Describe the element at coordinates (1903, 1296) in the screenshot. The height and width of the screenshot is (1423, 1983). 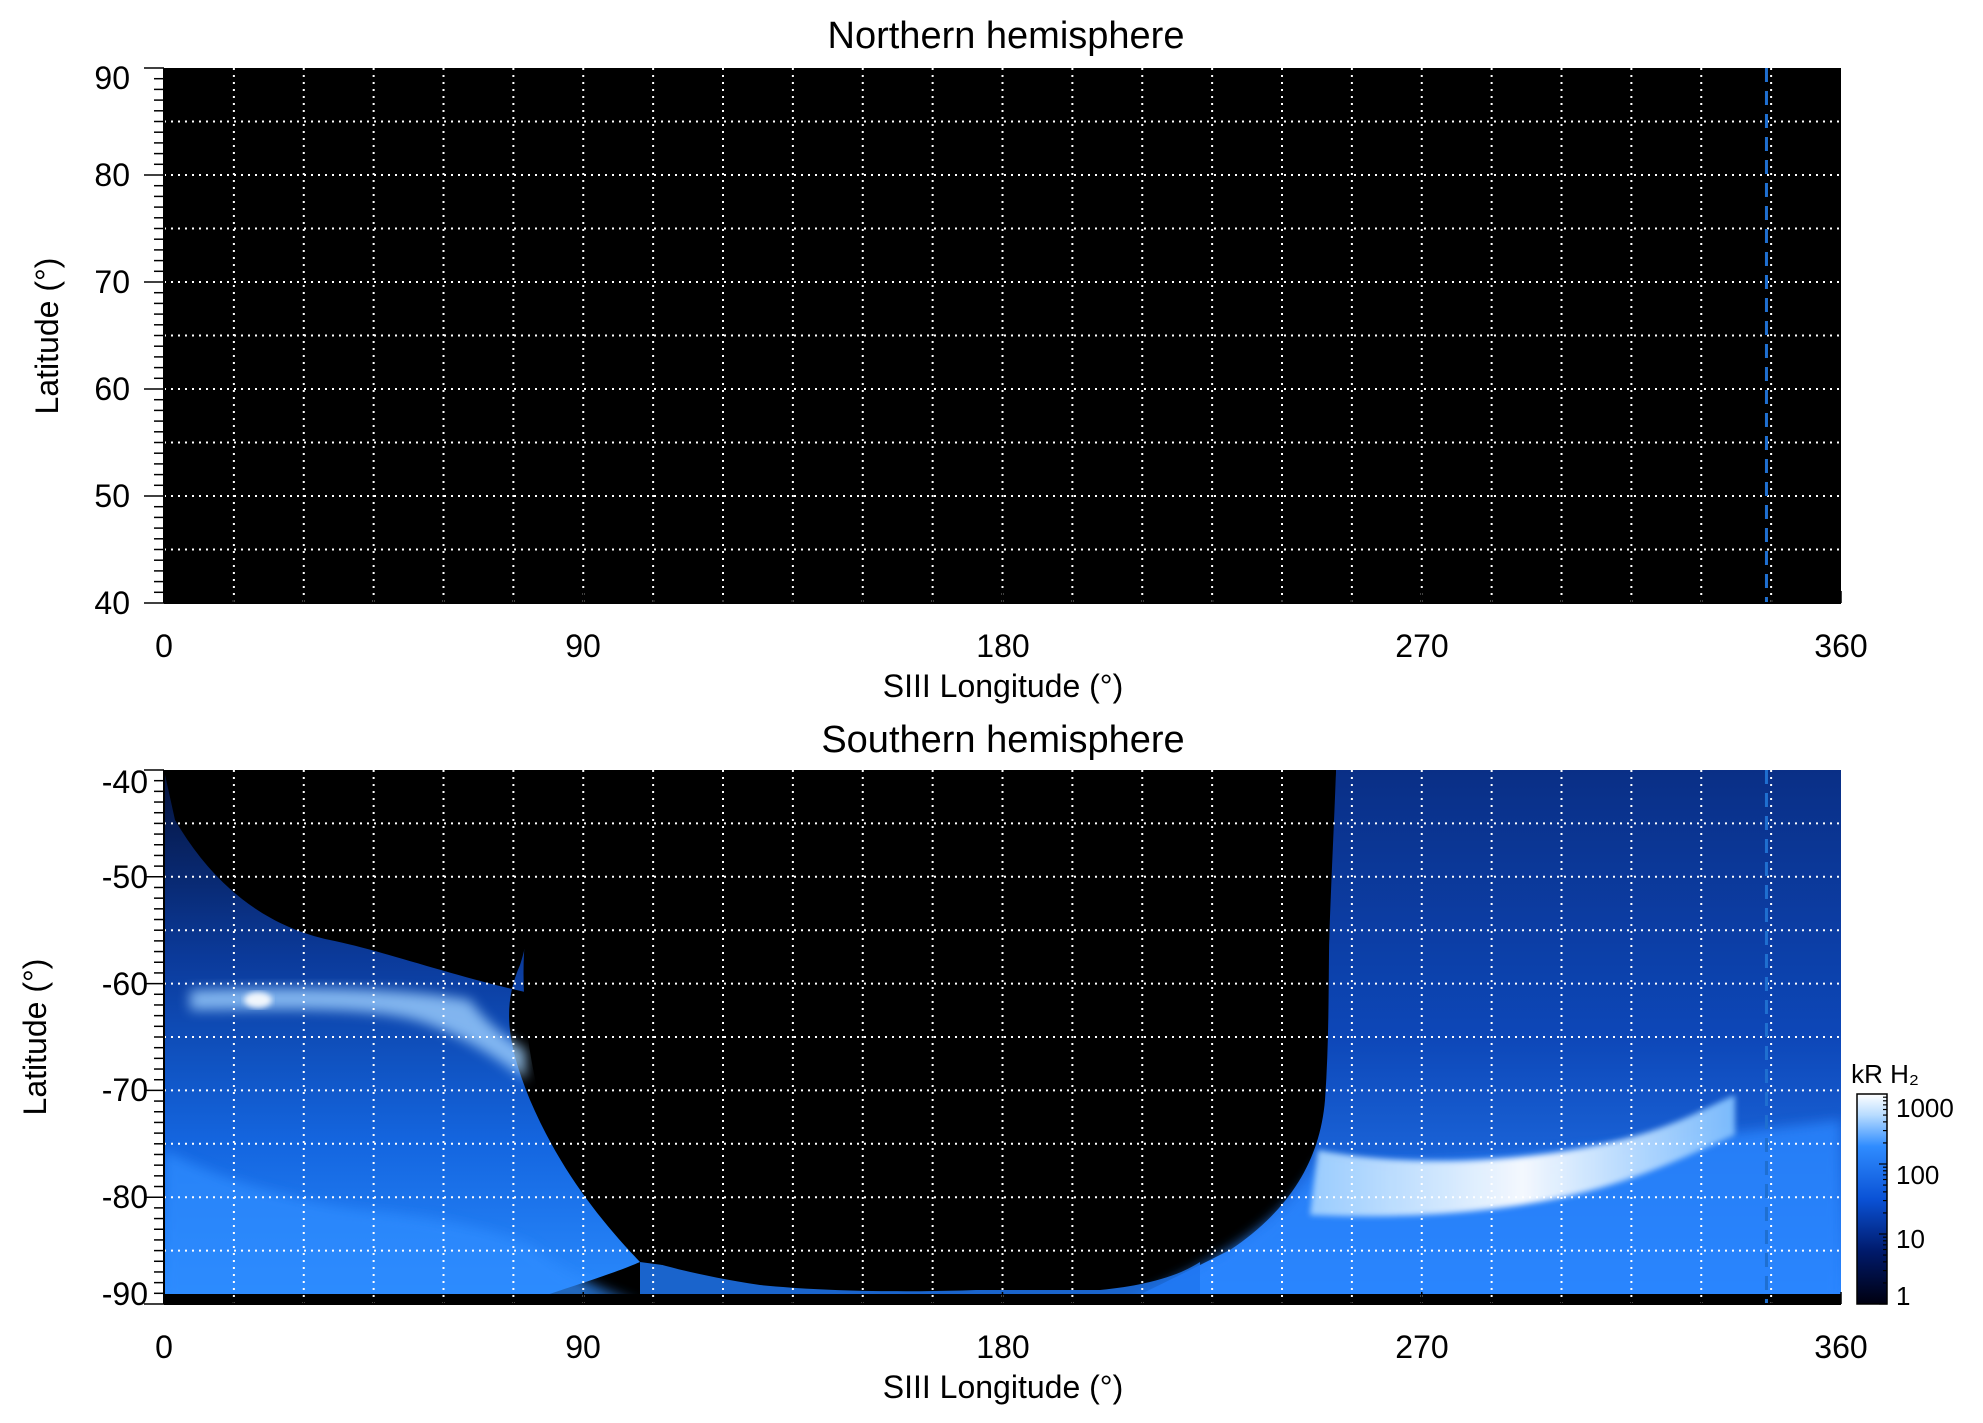
I see `colorbar-tick-1: 1` at that location.